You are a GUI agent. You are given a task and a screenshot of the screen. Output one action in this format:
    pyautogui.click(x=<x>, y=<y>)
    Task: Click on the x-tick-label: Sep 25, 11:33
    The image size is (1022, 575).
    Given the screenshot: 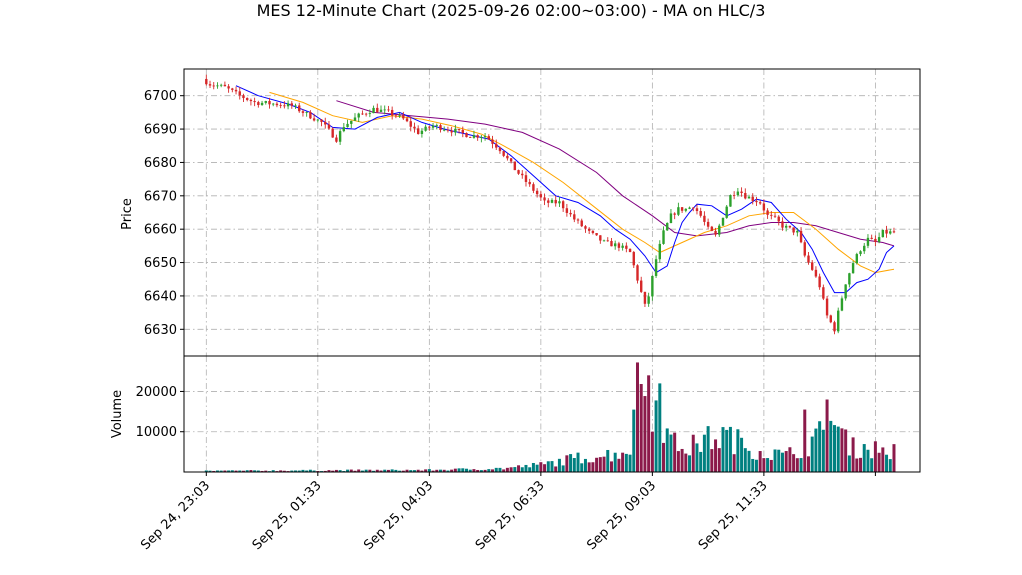 What is the action you would take?
    pyautogui.click(x=733, y=515)
    